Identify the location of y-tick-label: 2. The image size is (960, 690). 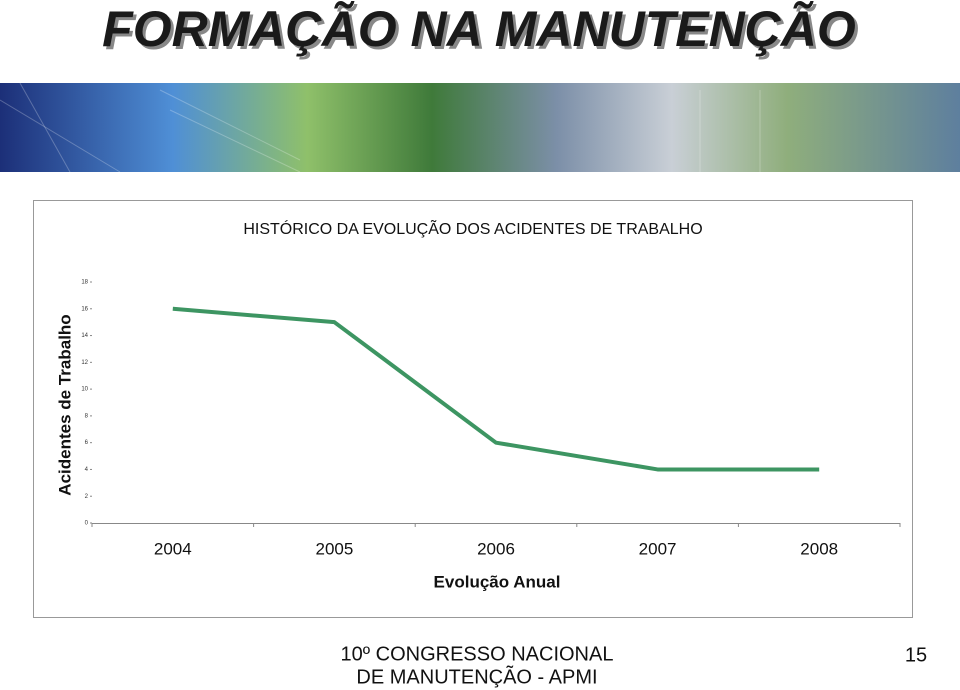
(87, 497).